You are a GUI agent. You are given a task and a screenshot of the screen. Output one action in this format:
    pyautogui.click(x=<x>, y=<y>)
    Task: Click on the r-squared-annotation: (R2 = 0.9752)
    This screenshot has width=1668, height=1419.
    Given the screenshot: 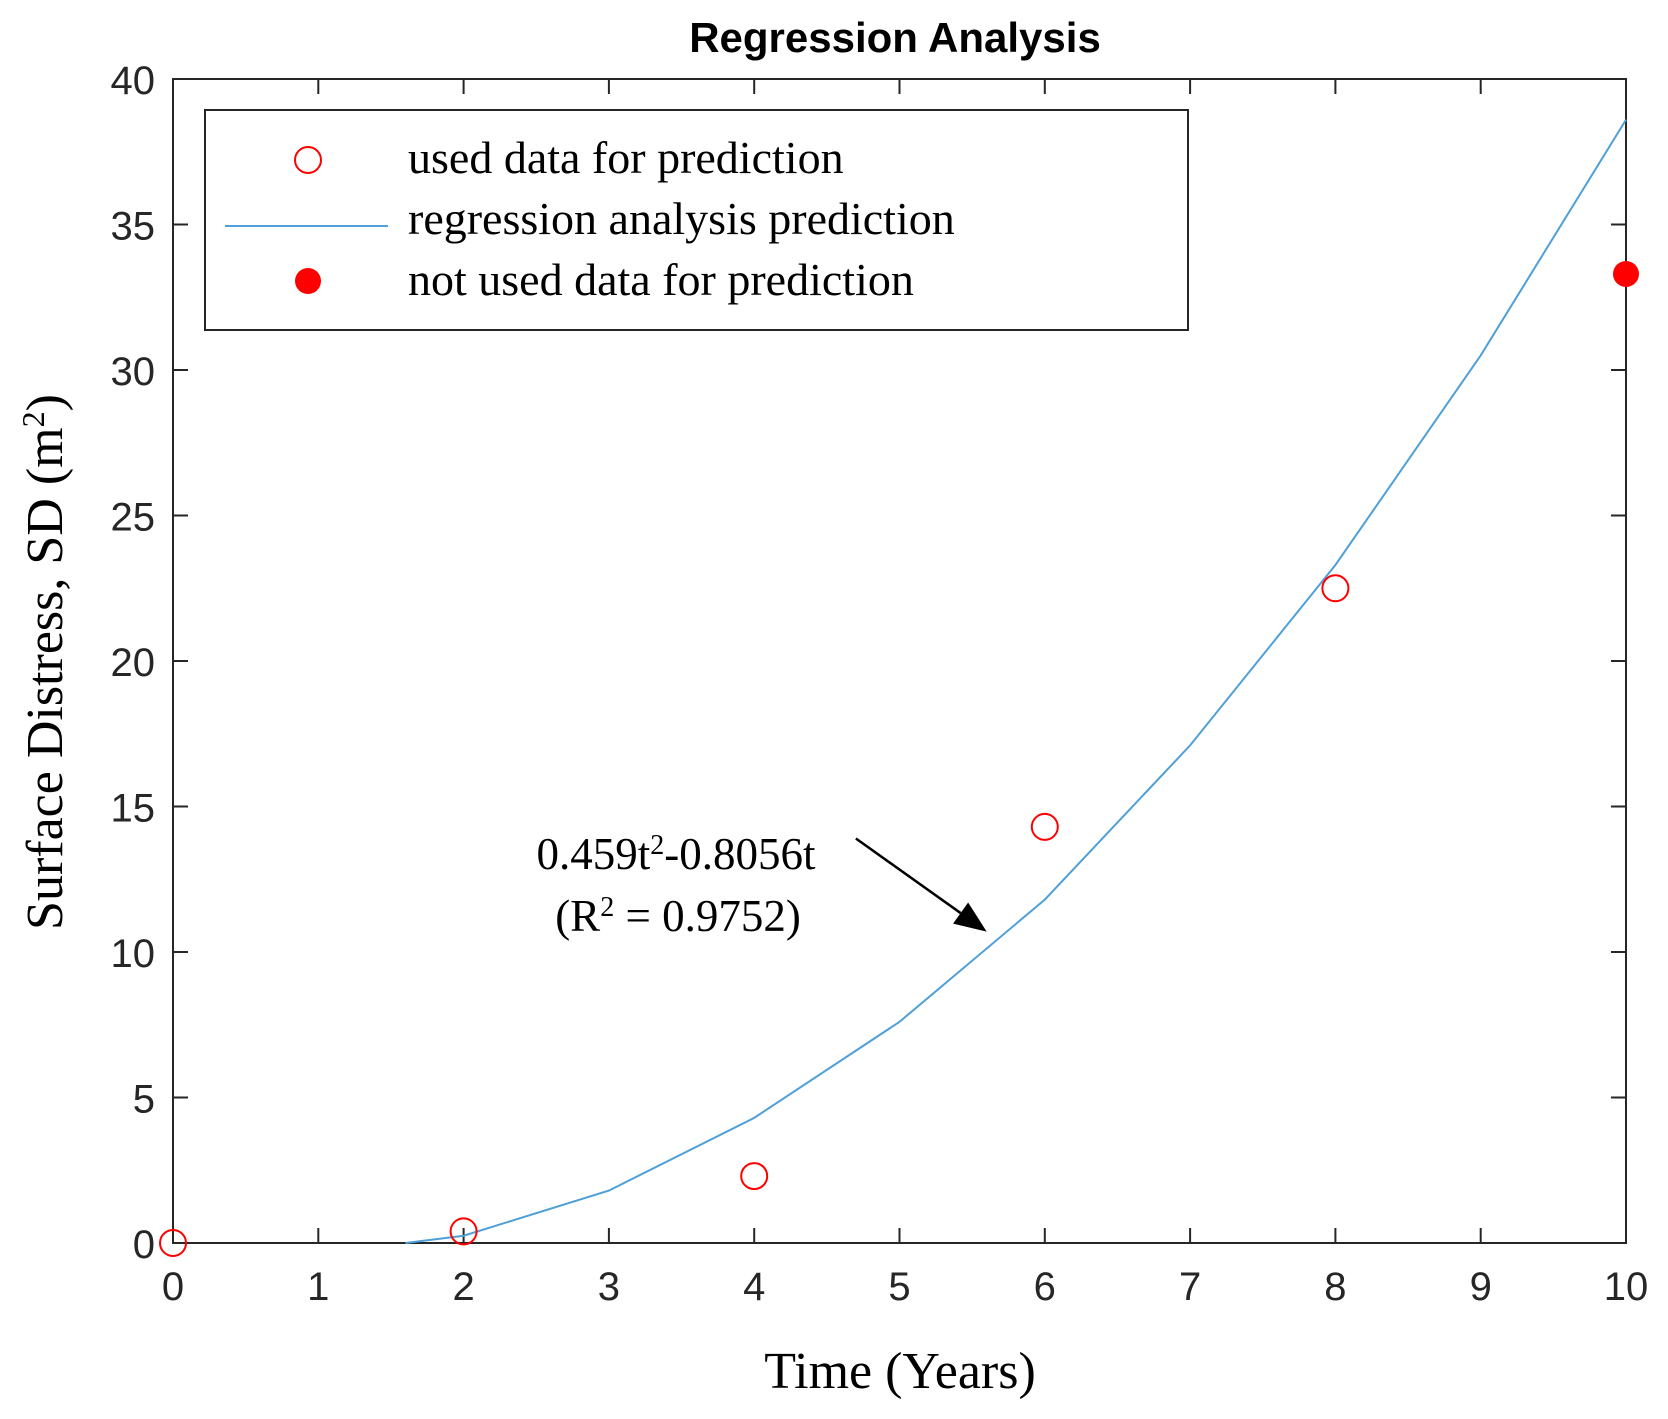 What is the action you would take?
    pyautogui.click(x=678, y=916)
    